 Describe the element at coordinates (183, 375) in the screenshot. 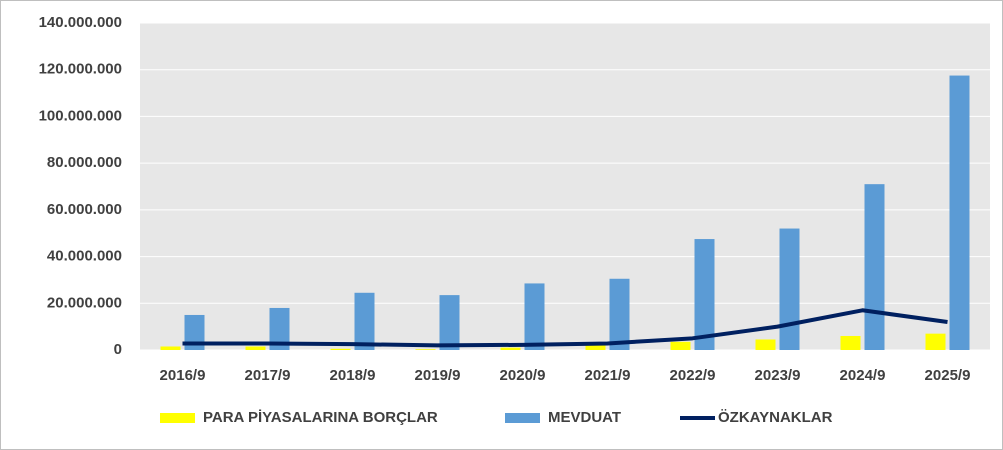

I see `x-tick-label: 2016/9` at that location.